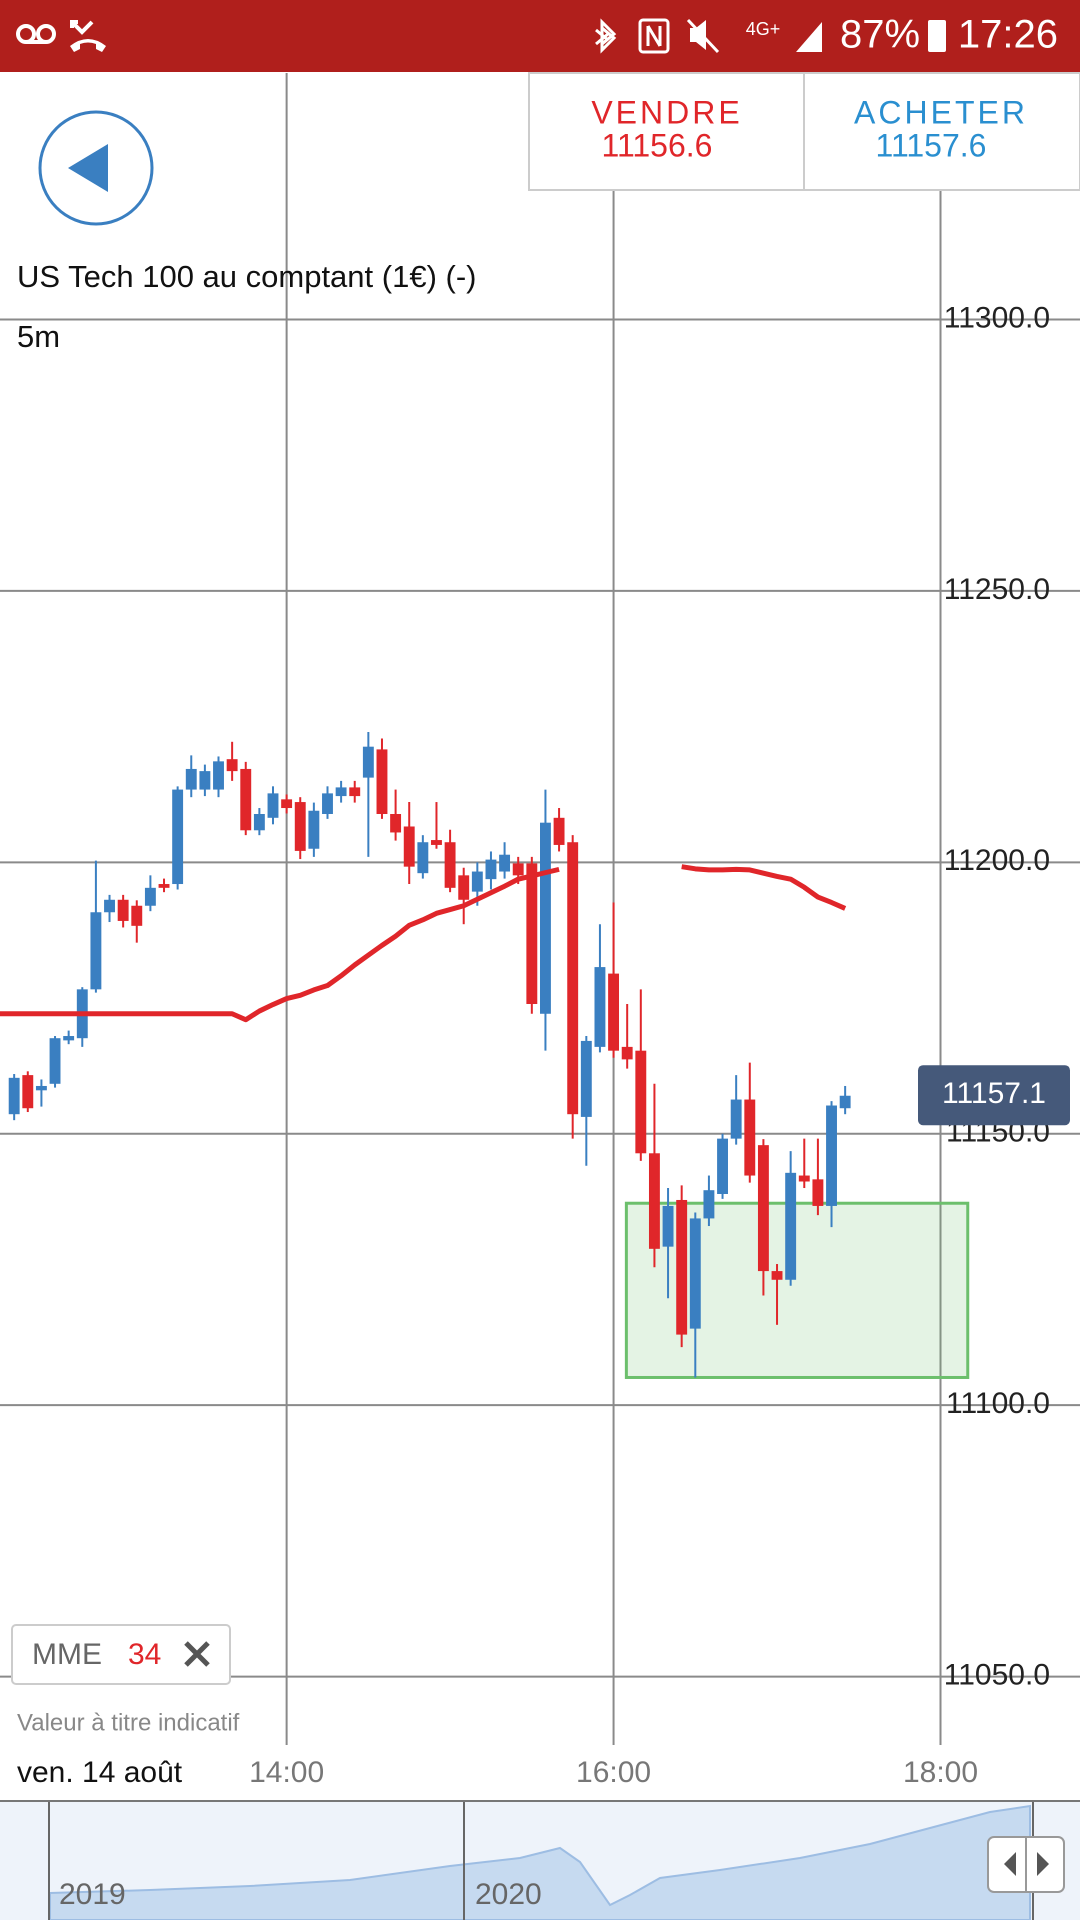  I want to click on last-price-tag, so click(994, 1095).